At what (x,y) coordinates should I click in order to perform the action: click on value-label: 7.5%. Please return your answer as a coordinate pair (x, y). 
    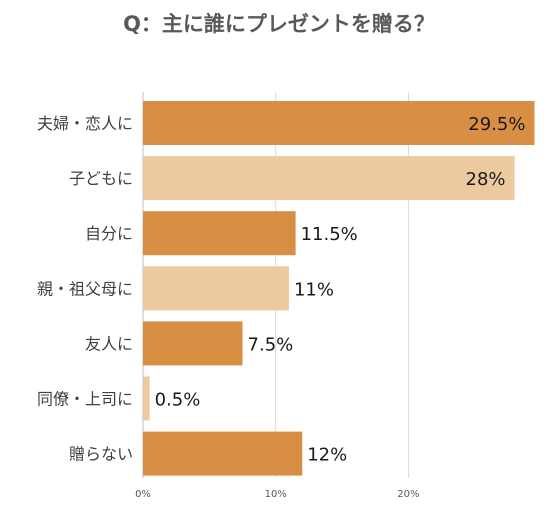
    Looking at the image, I should click on (271, 344).